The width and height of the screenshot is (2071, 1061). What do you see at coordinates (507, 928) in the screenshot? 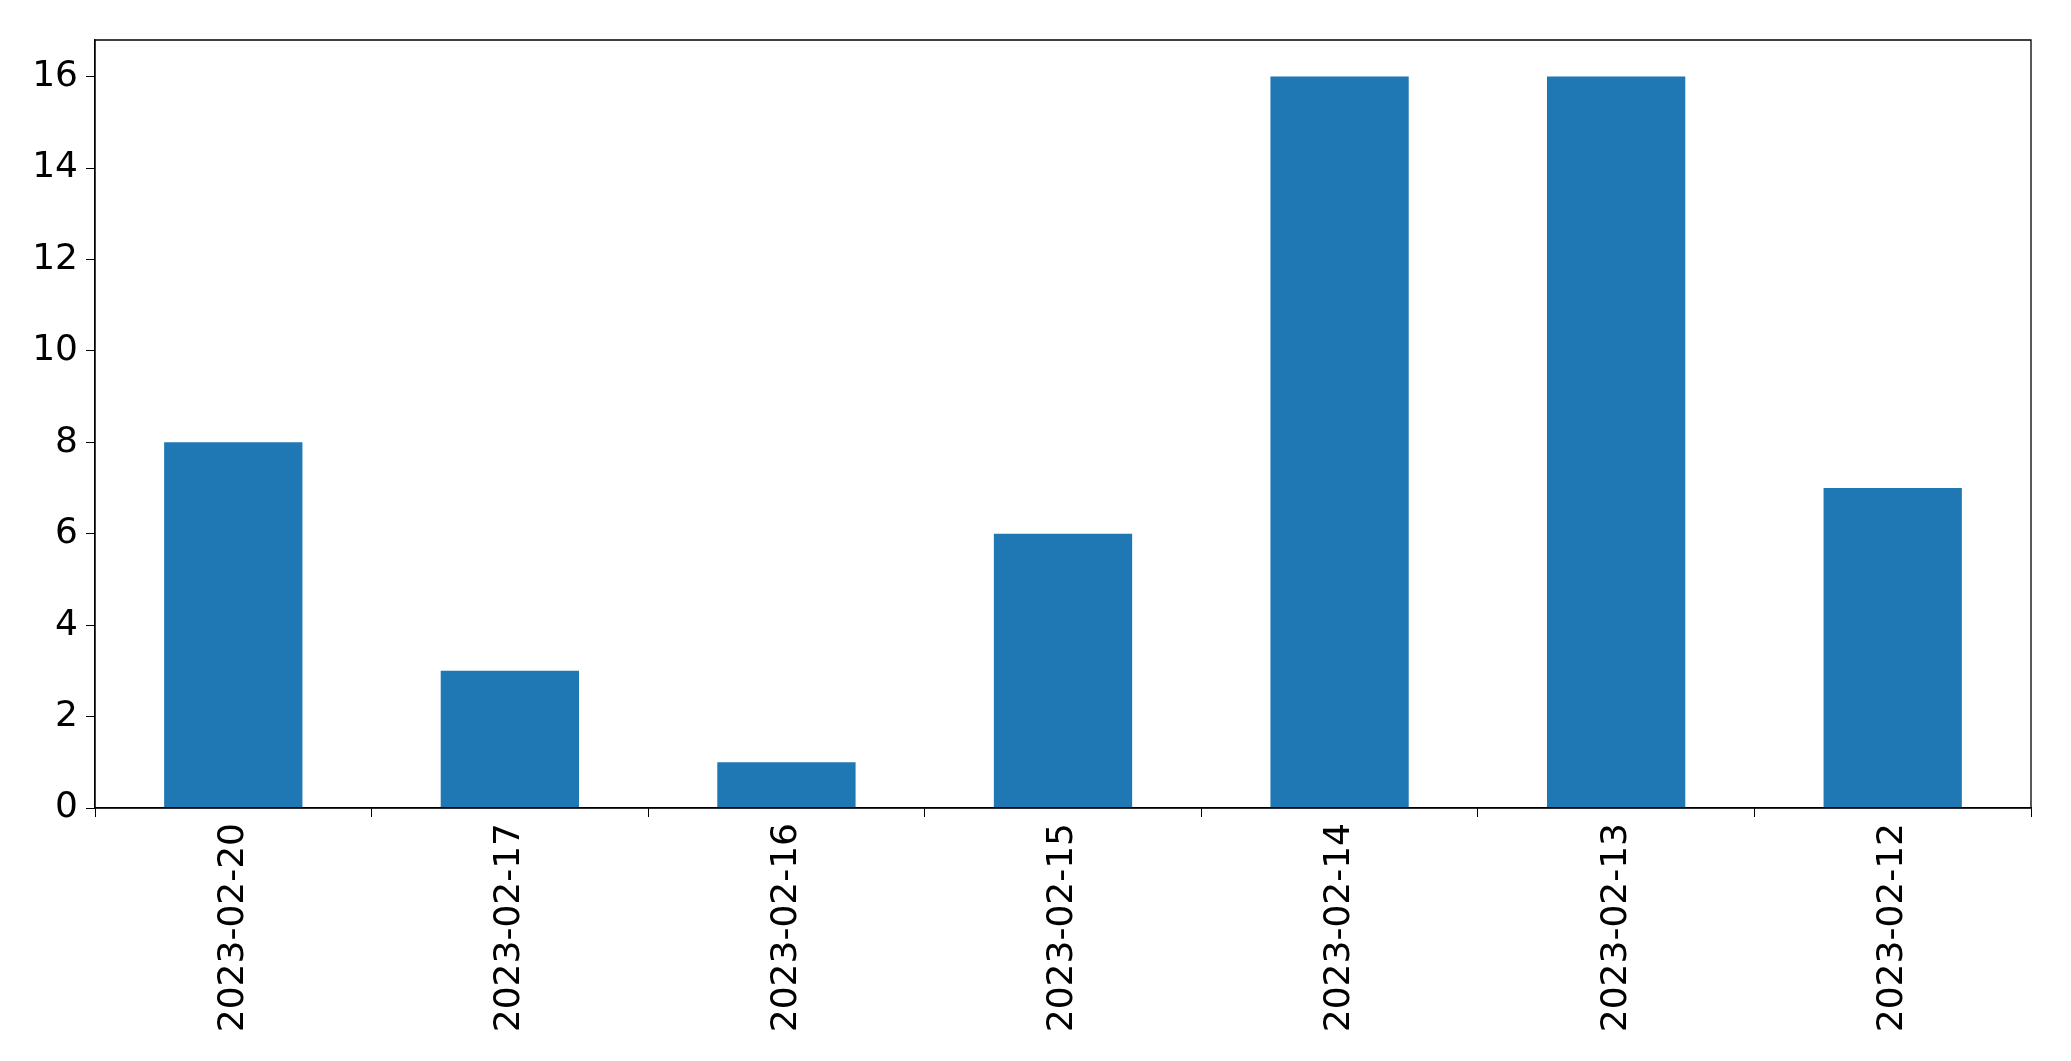
I see `x-tick-label: 2023-02-17` at bounding box center [507, 928].